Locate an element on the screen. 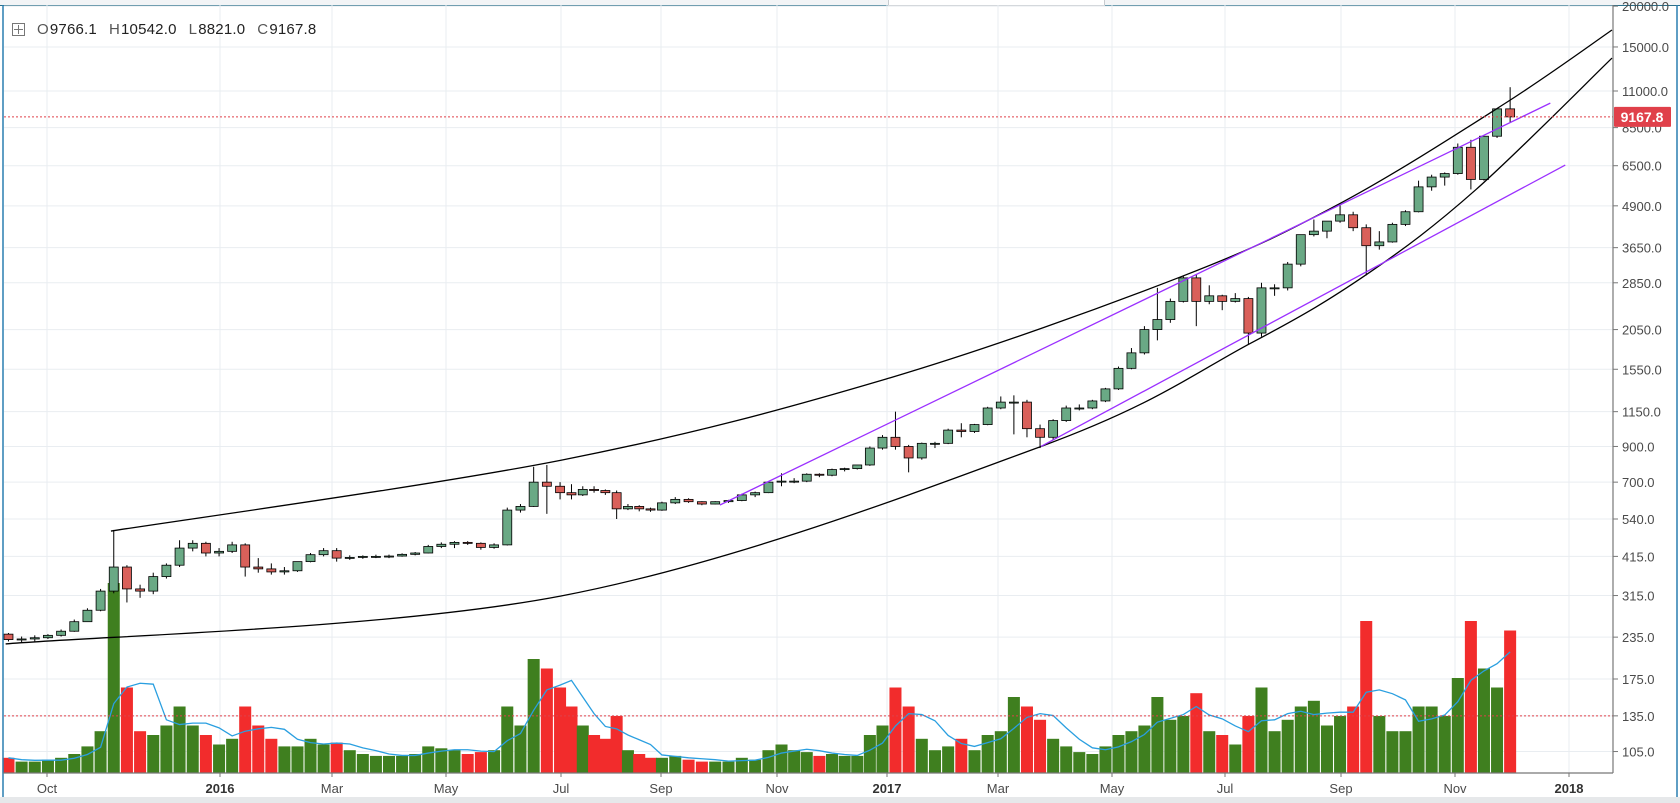 The width and height of the screenshot is (1680, 803). y-tick-label: 235.0 is located at coordinates (1638, 637).